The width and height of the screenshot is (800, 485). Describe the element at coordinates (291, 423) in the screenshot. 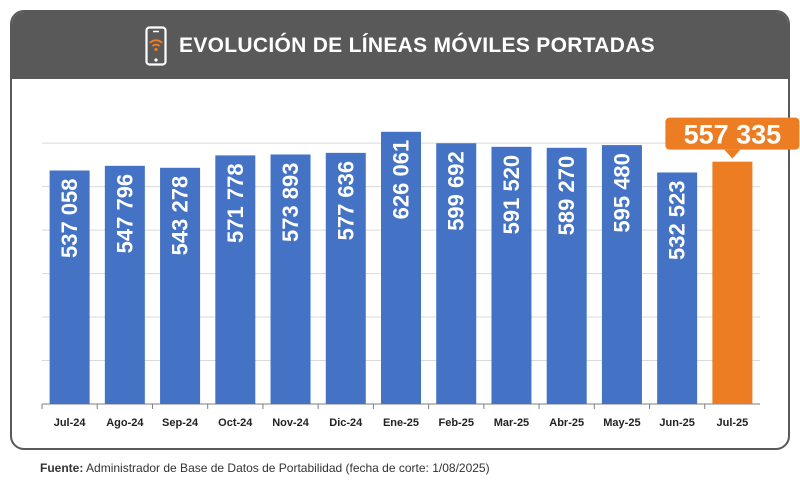

I see `x-tick-label: Nov-24` at that location.